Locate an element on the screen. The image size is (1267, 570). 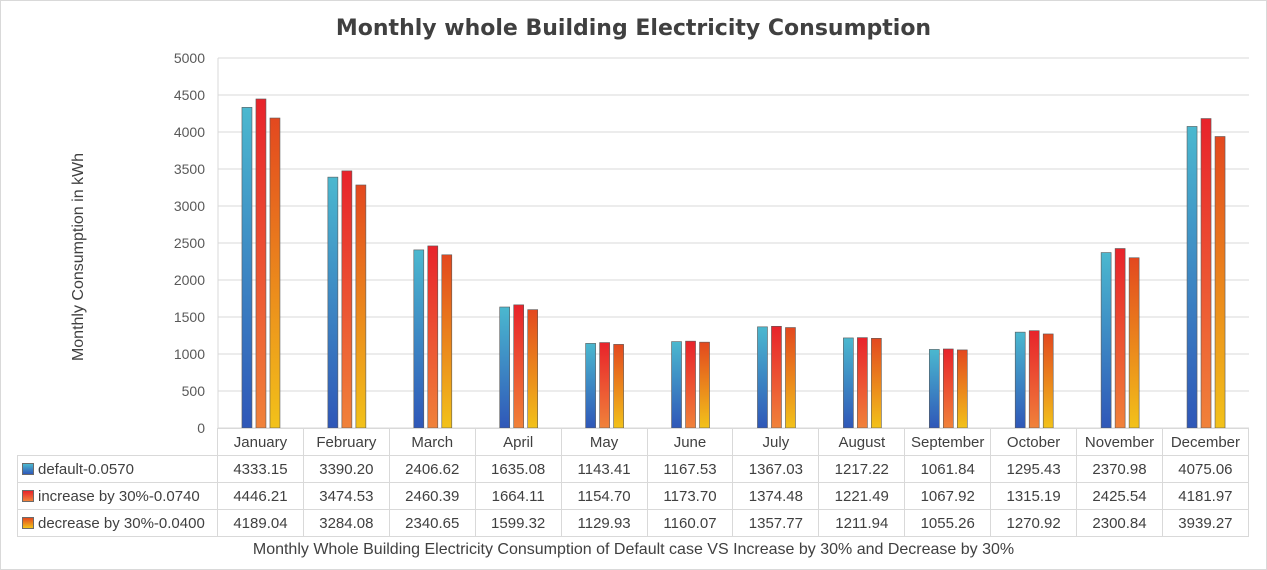
data-label: 2340.65 is located at coordinates (432, 523).